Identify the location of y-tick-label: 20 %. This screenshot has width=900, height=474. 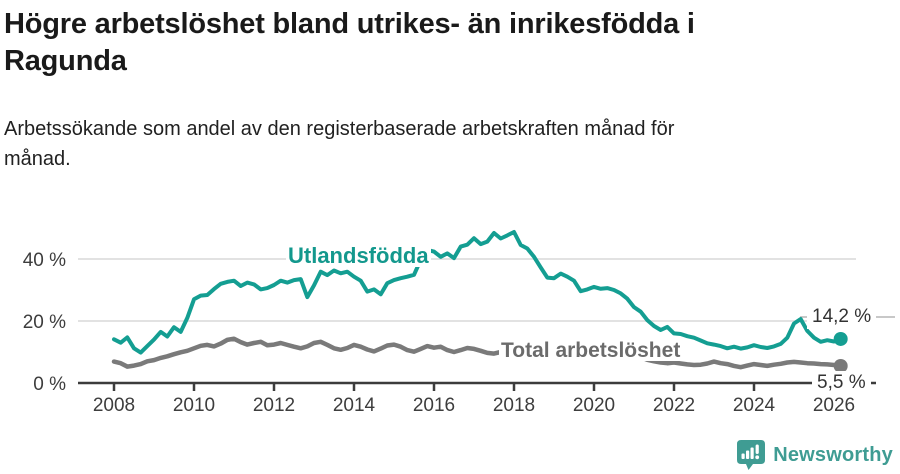
(44, 322).